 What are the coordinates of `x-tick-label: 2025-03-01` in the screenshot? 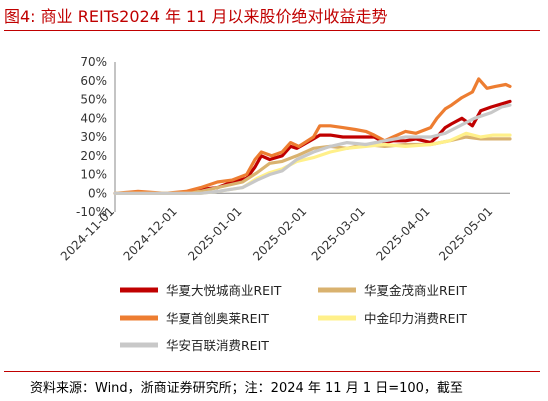 It's located at (338, 233).